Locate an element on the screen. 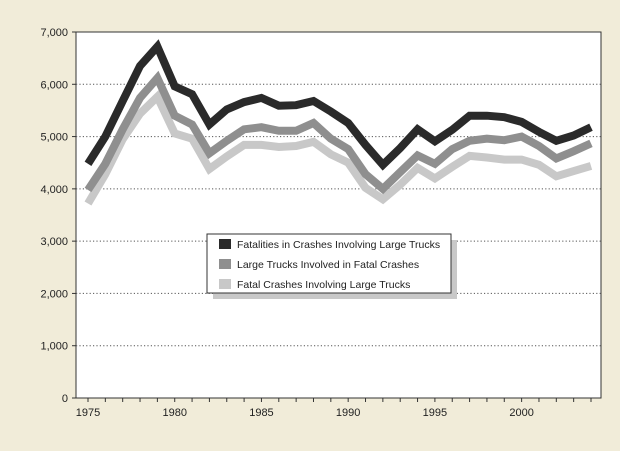 The height and width of the screenshot is (451, 620). x-tick-label: 1975 is located at coordinates (88, 413).